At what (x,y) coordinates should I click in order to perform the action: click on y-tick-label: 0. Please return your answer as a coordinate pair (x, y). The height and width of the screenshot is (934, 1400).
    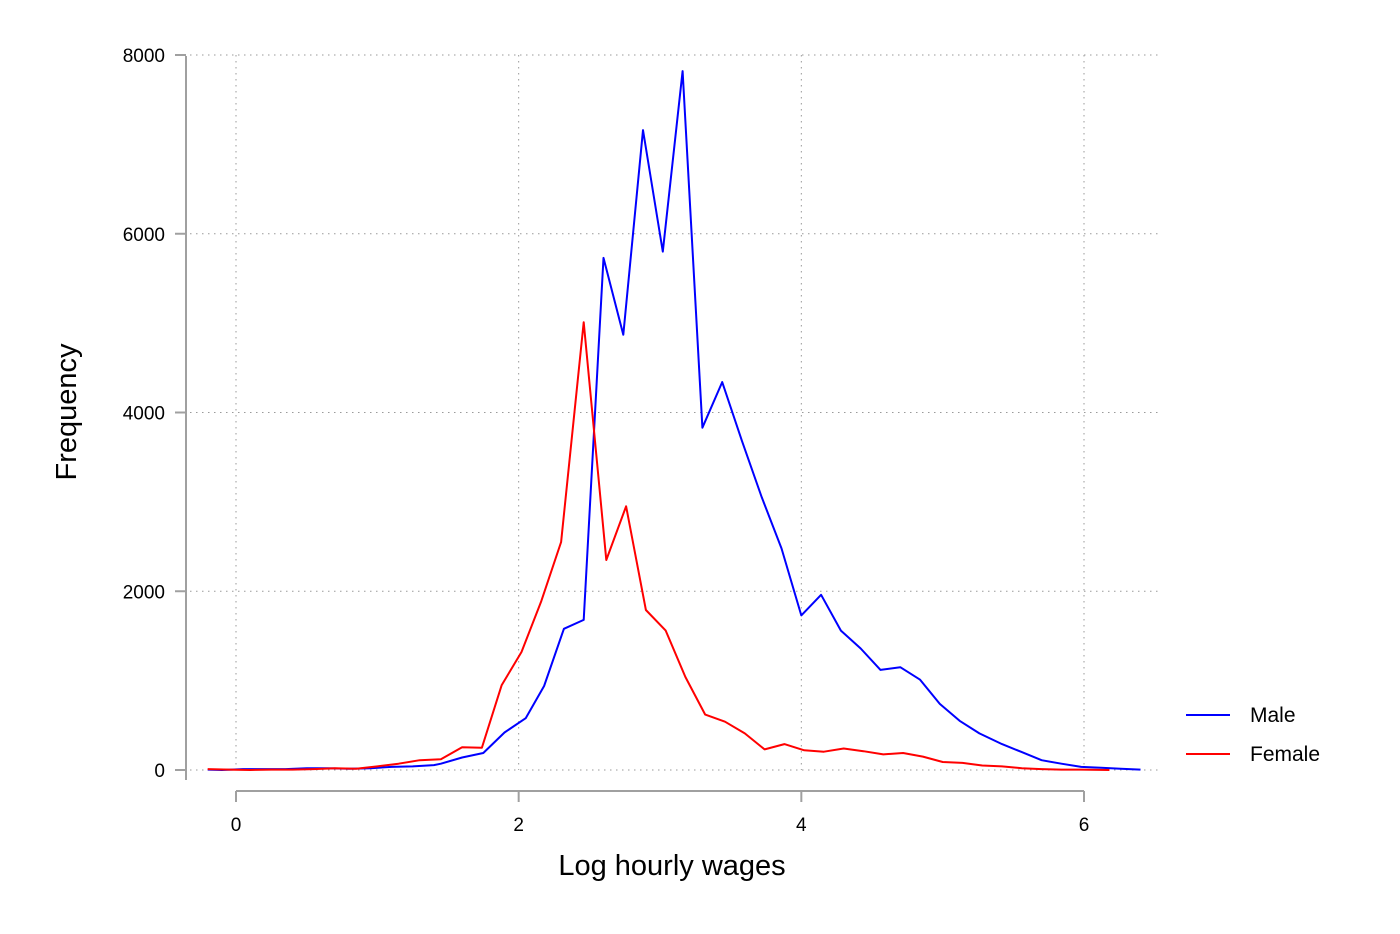
    Looking at the image, I should click on (159, 771).